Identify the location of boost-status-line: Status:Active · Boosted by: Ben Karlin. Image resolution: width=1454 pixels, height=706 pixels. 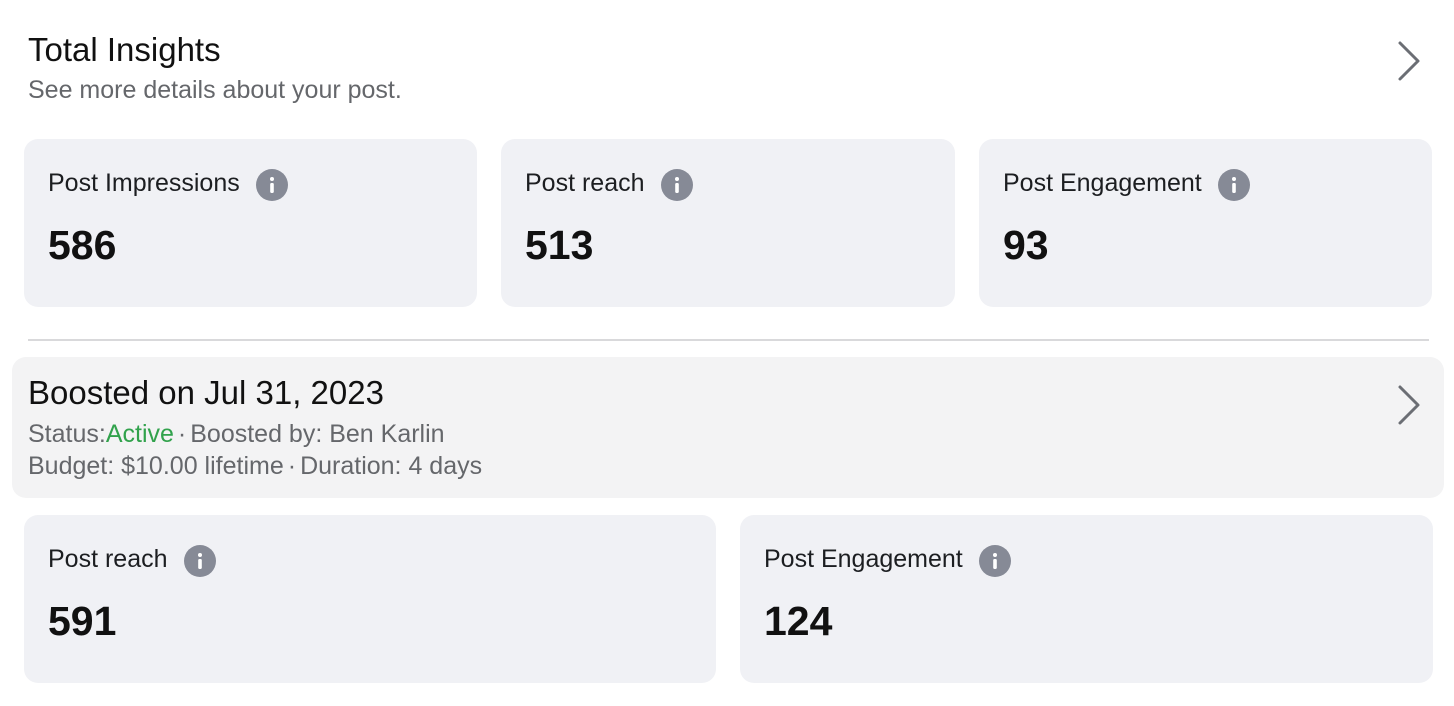
(236, 434).